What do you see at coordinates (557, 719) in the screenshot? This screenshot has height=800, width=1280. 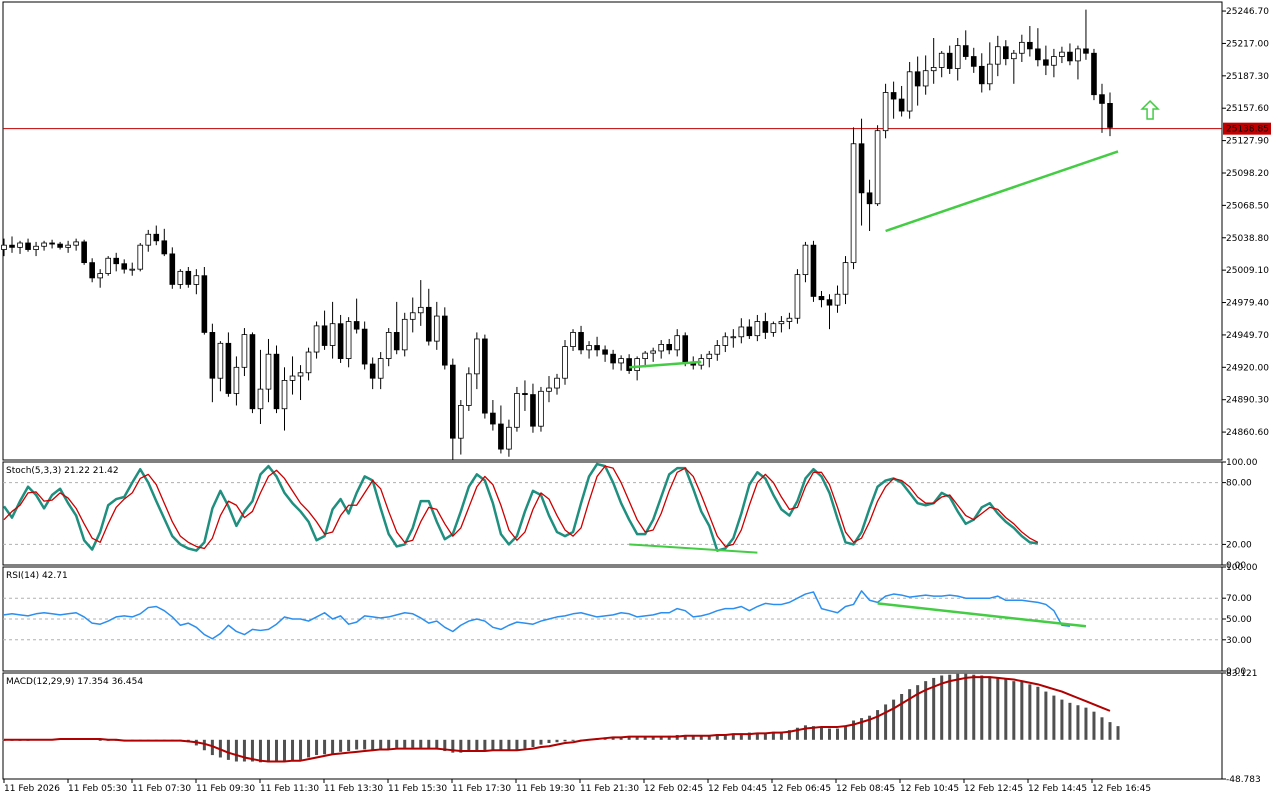 I see `macd-signal-line` at bounding box center [557, 719].